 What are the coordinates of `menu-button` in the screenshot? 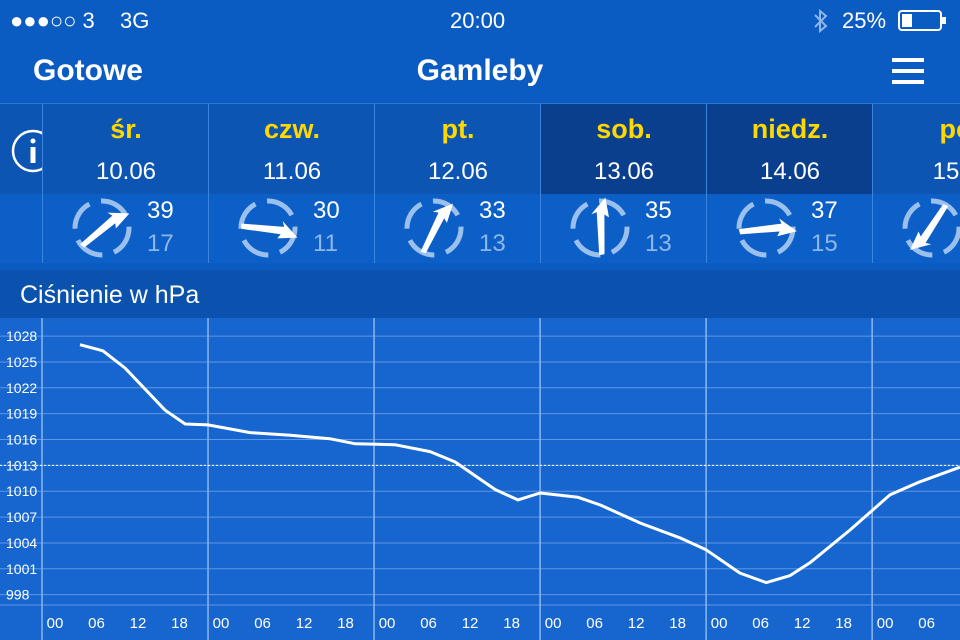 It's located at (909, 72).